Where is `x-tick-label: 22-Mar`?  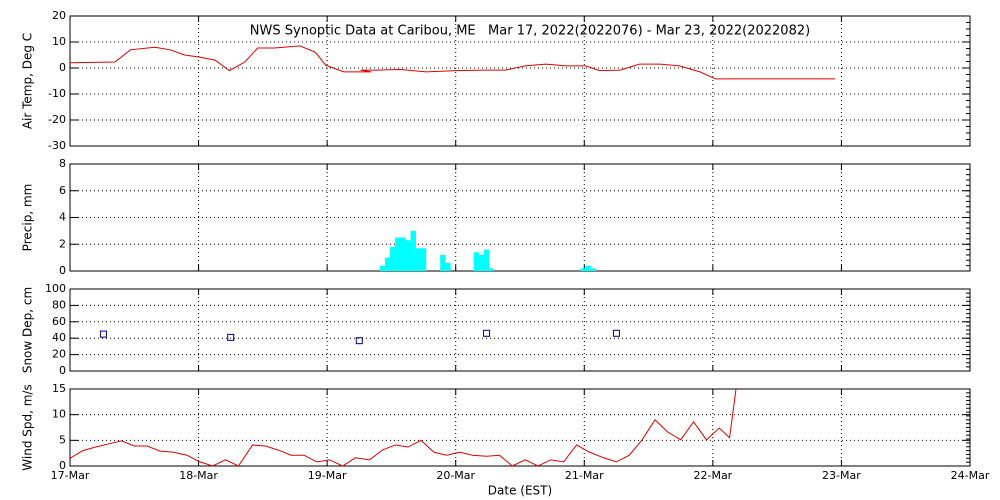
x-tick-label: 22-Mar is located at coordinates (712, 475).